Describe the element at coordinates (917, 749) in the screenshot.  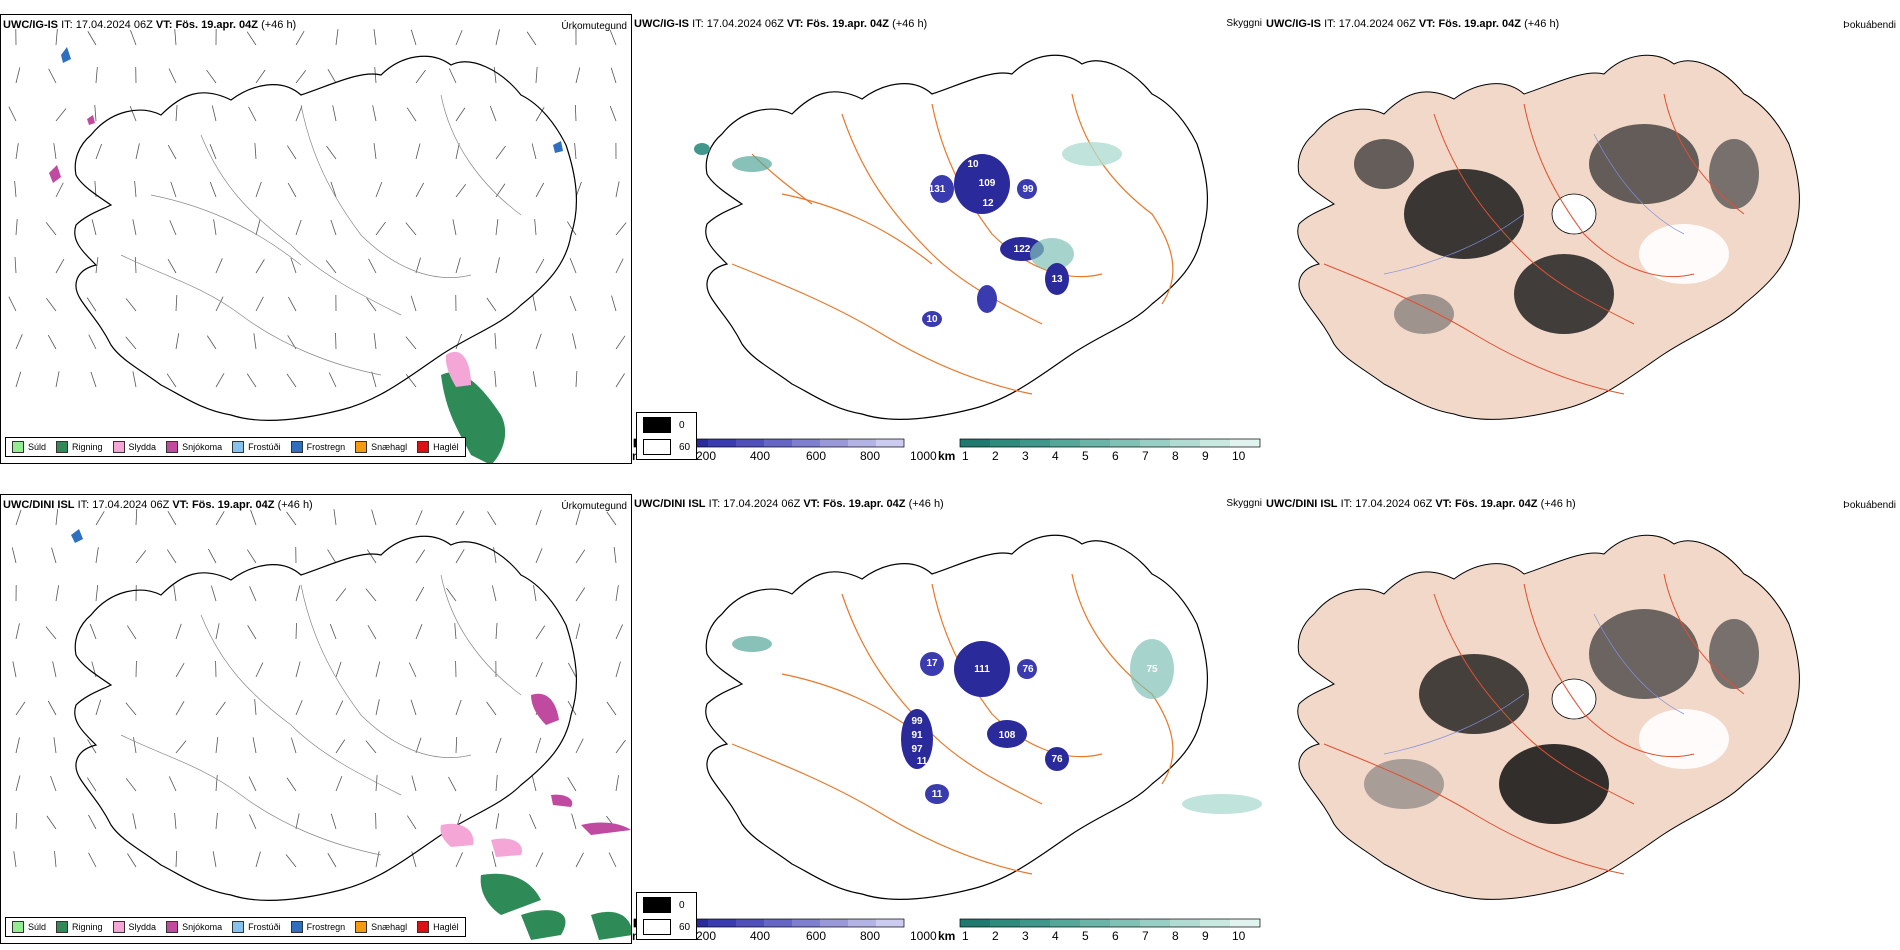
I see `value-label: 97` at that location.